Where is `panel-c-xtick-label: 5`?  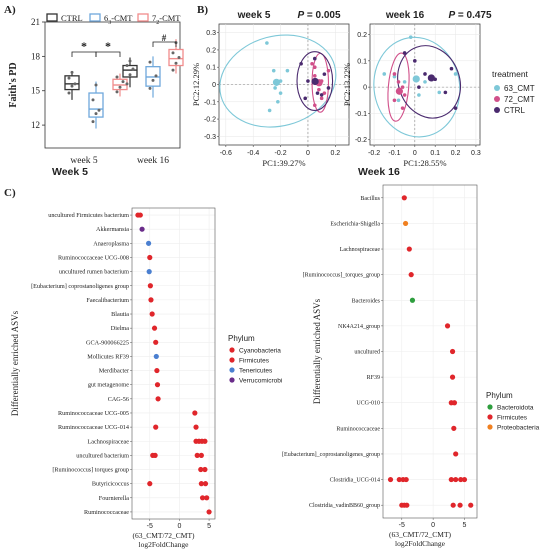
panel-c-xtick-label: 5 is located at coordinates (209, 526).